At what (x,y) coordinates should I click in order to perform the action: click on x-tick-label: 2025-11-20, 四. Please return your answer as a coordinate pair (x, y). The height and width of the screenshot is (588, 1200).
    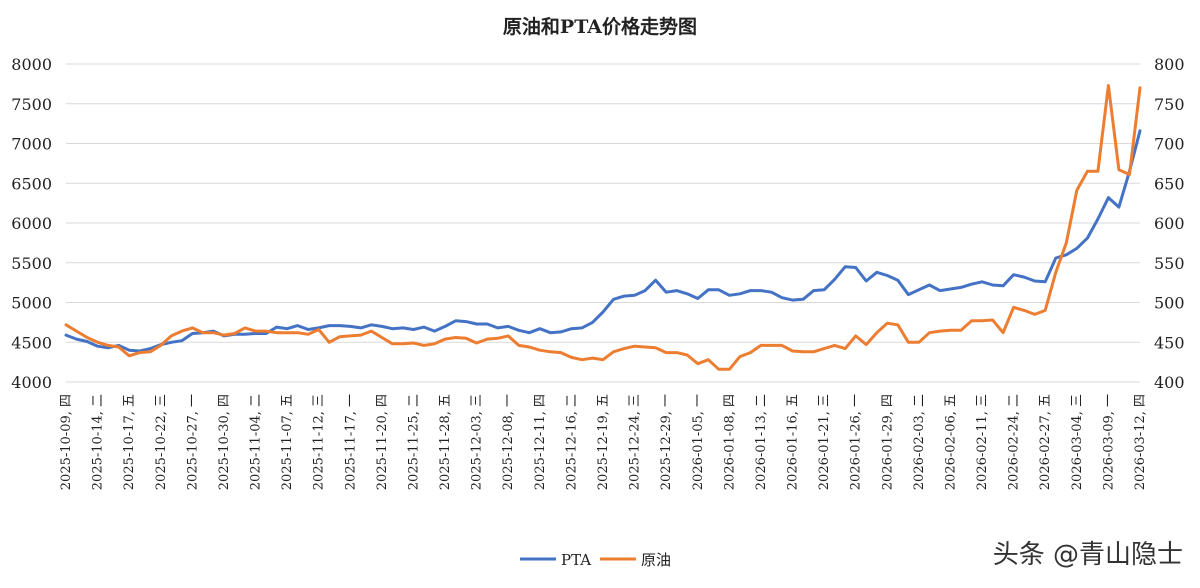
    Looking at the image, I should click on (382, 442).